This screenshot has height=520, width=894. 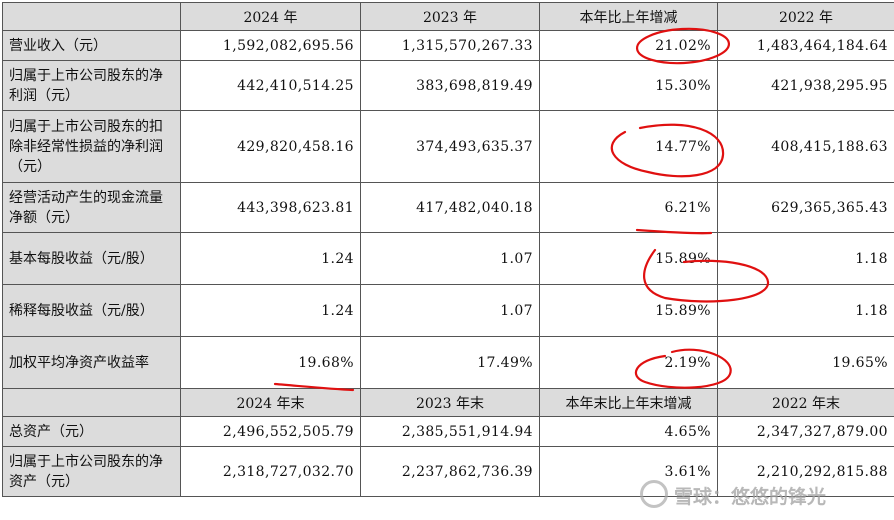 I want to click on value-2022: 19.65%, so click(x=805, y=362).